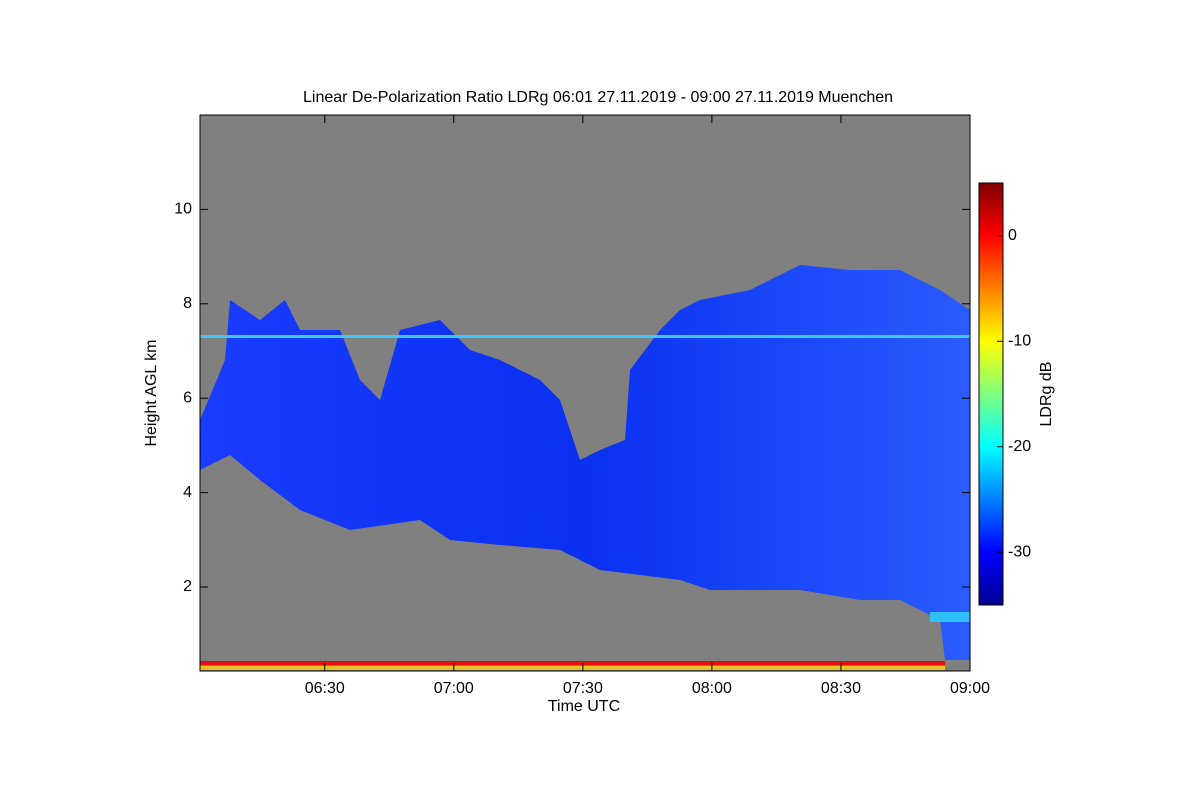 Image resolution: width=1200 pixels, height=800 pixels. Describe the element at coordinates (841, 688) in the screenshot. I see `x-tick-label: 08:30` at that location.